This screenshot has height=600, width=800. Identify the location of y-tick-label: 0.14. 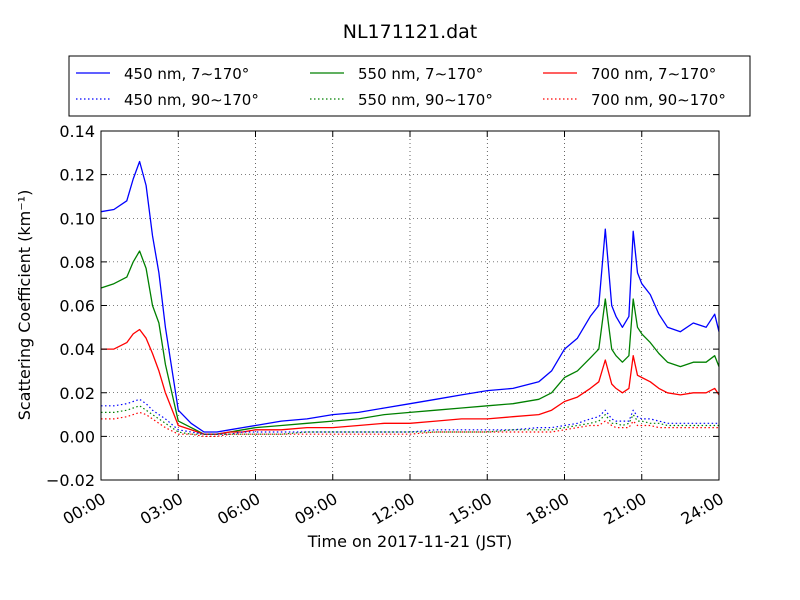
(77, 131).